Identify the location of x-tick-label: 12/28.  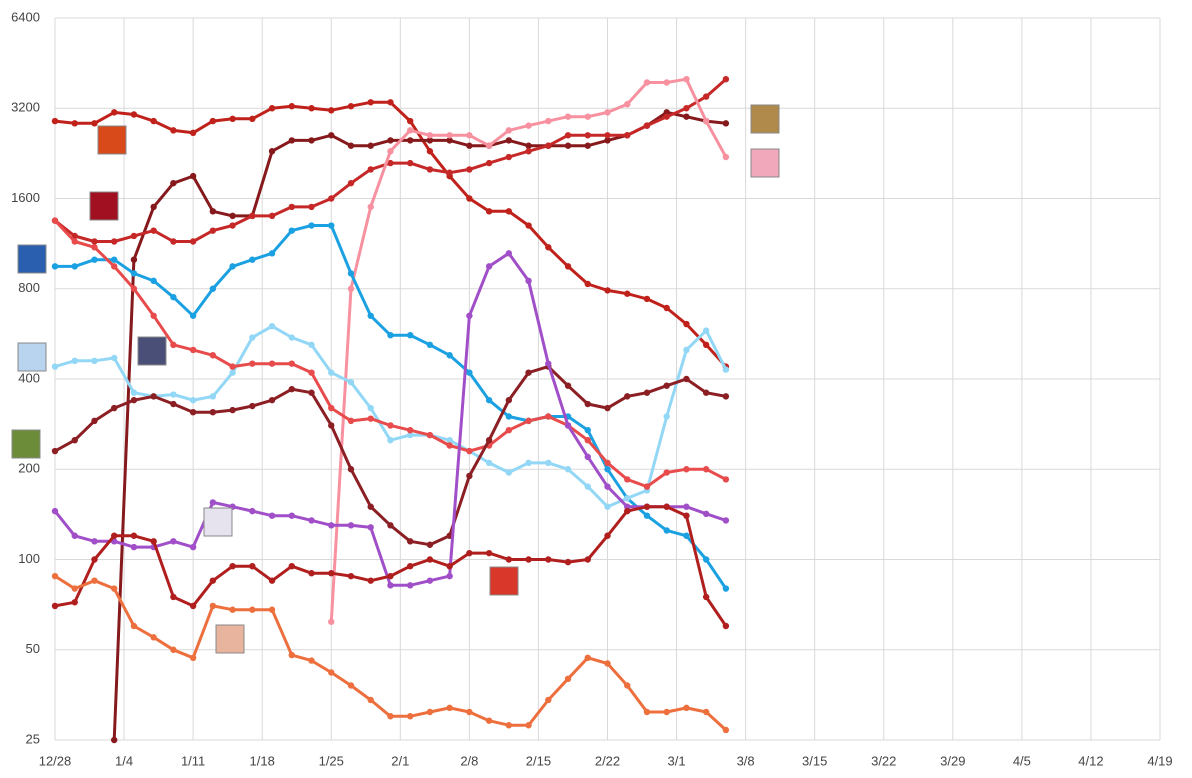
(55, 760).